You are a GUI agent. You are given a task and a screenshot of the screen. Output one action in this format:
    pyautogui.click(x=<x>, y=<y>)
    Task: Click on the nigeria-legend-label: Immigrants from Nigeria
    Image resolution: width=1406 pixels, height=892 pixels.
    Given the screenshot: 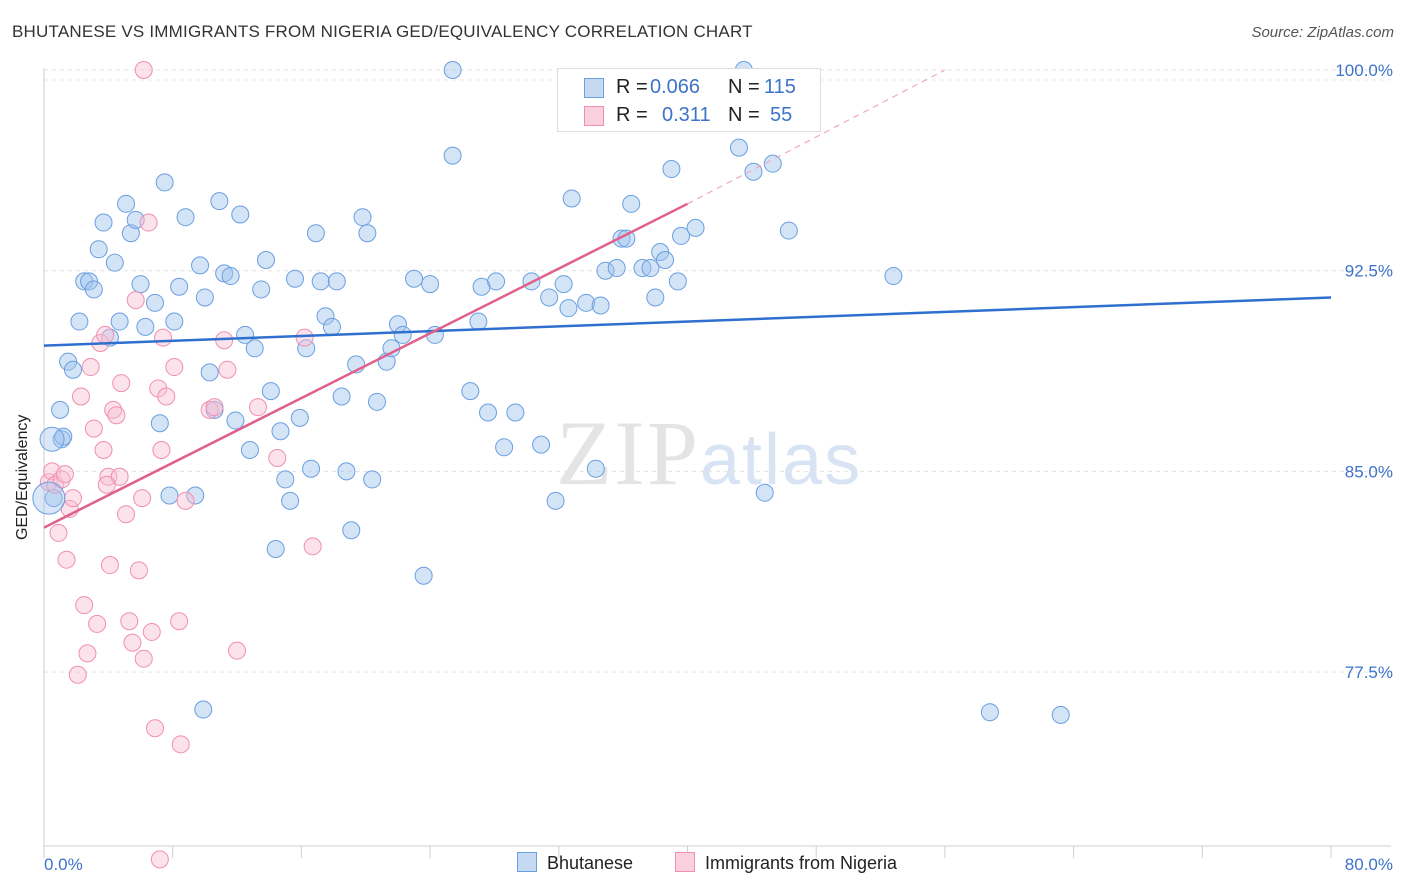 What is the action you would take?
    pyautogui.click(x=801, y=863)
    